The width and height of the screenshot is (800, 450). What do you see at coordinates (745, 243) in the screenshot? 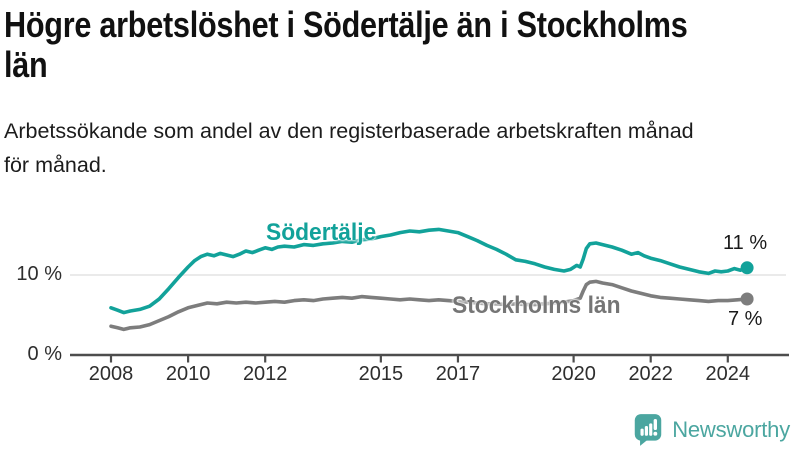
I see `end-value-sodertalje: 11 %` at bounding box center [745, 243].